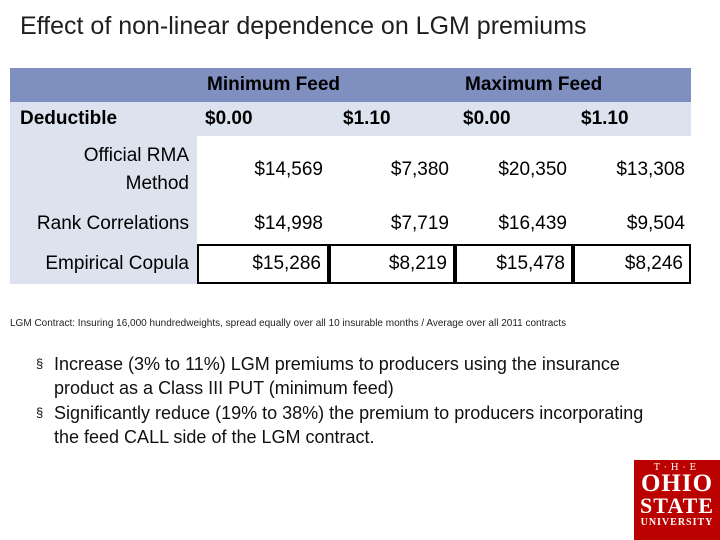 This screenshot has width=720, height=540. What do you see at coordinates (263, 119) in the screenshot?
I see `deductible-min-0: $0.00` at bounding box center [263, 119].